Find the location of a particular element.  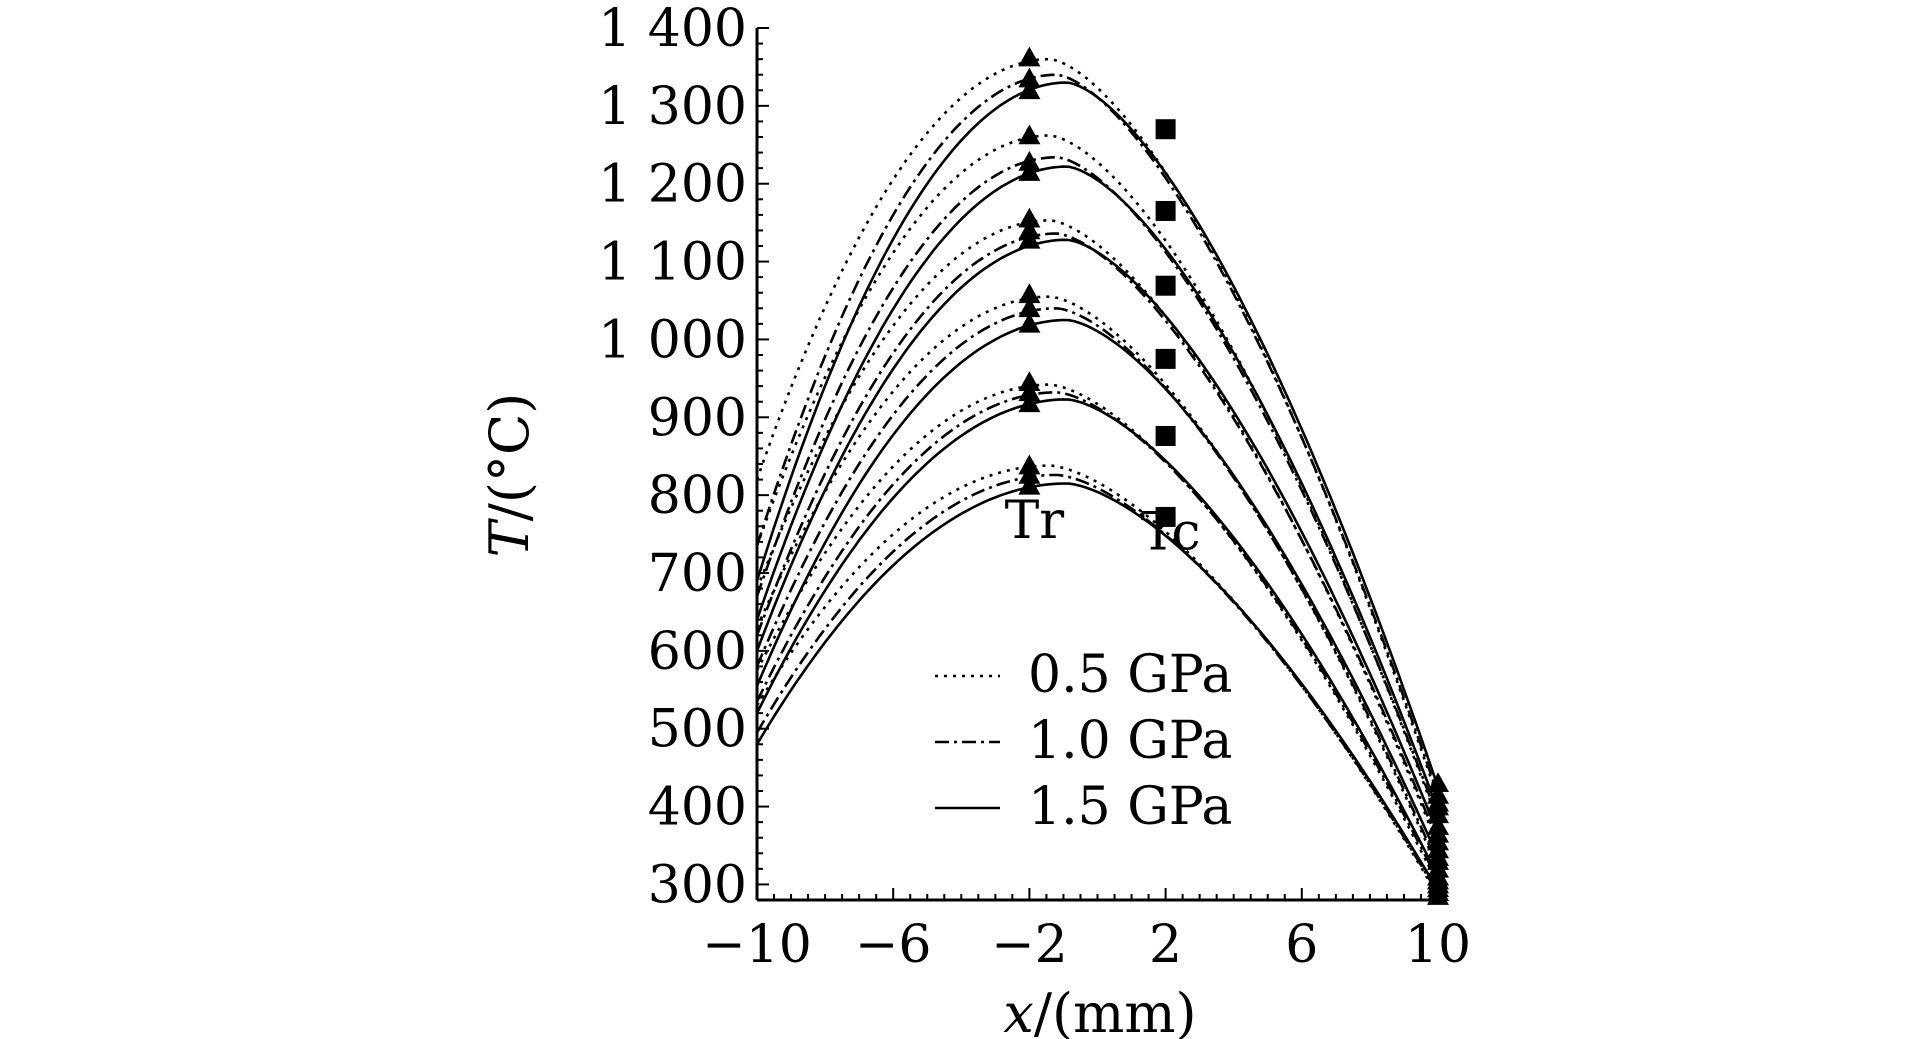

y-tick-label: 1 300 is located at coordinates (672, 107).